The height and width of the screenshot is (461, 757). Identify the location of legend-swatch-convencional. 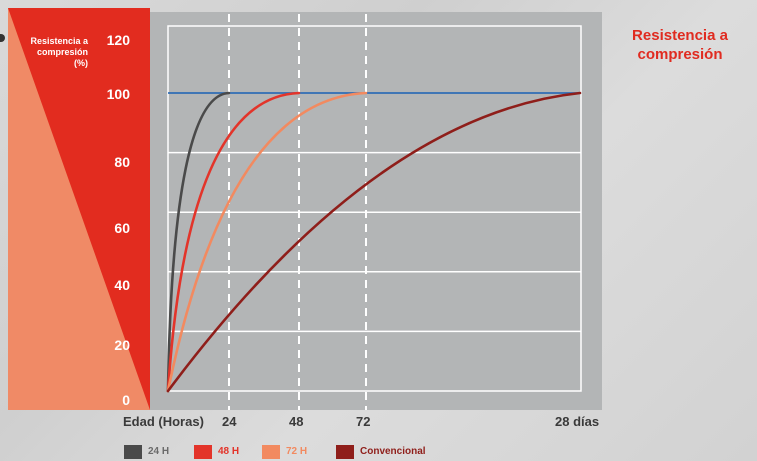
(345, 452).